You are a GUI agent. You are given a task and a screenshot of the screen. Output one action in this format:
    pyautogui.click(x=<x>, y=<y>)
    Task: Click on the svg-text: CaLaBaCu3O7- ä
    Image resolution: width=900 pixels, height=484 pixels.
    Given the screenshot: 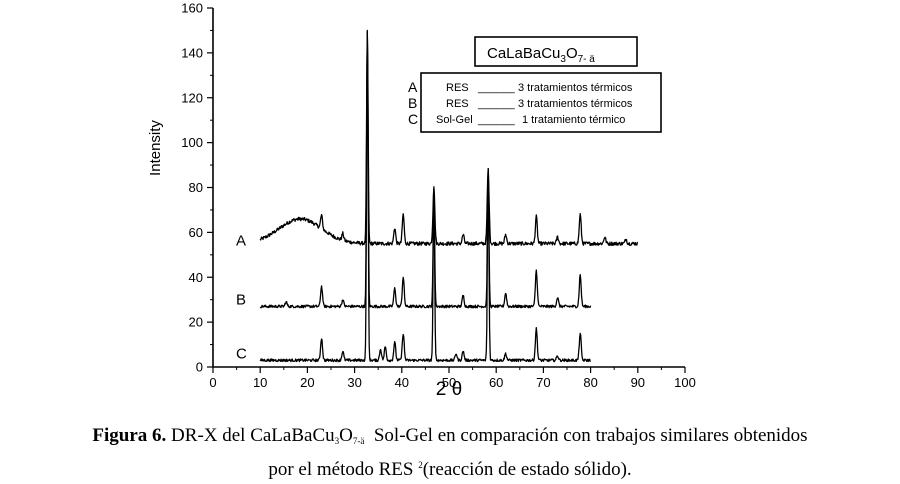 What is the action you would take?
    pyautogui.click(x=541, y=55)
    